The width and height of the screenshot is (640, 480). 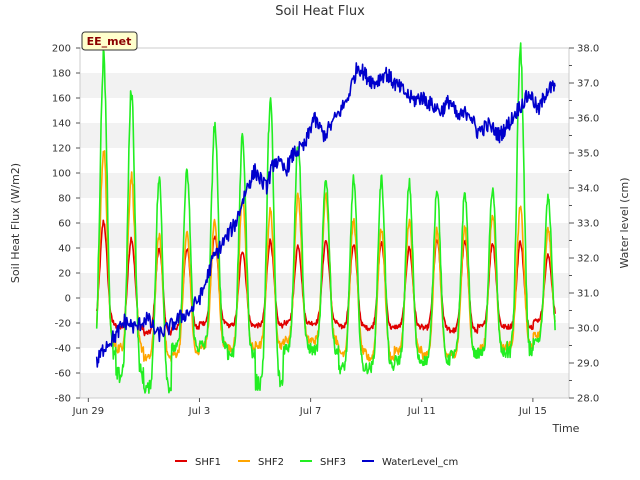 What do you see at coordinates (208, 462) in the screenshot?
I see `legend-label: SHF1` at bounding box center [208, 462].